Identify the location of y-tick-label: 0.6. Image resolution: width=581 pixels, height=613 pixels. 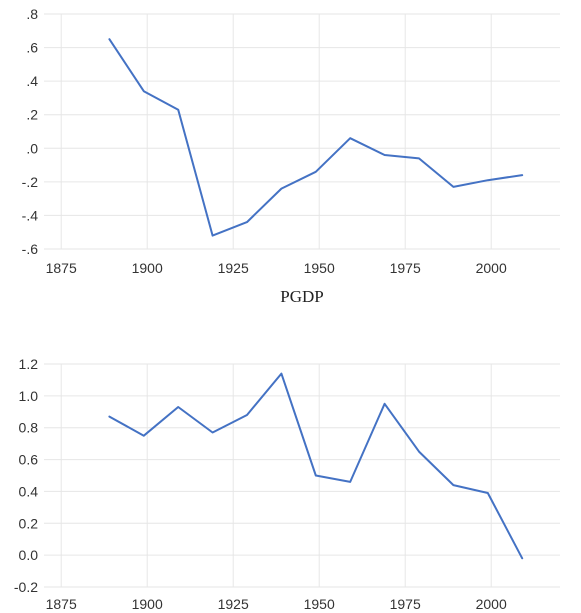
(29, 460).